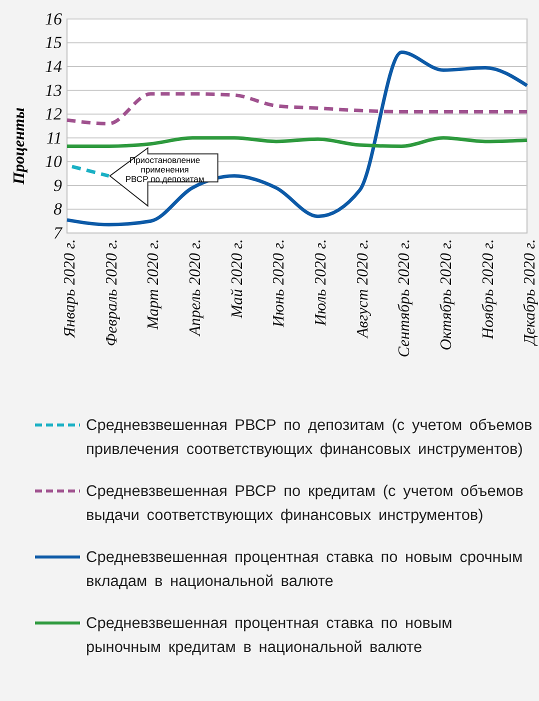 This screenshot has height=701, width=539. What do you see at coordinates (53, 114) in the screenshot?
I see `y-tick-label: 12` at bounding box center [53, 114].